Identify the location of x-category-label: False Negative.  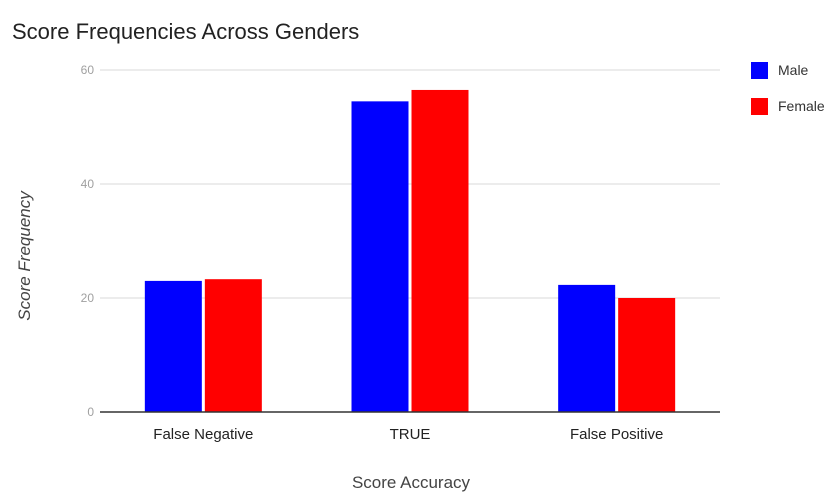
(203, 434).